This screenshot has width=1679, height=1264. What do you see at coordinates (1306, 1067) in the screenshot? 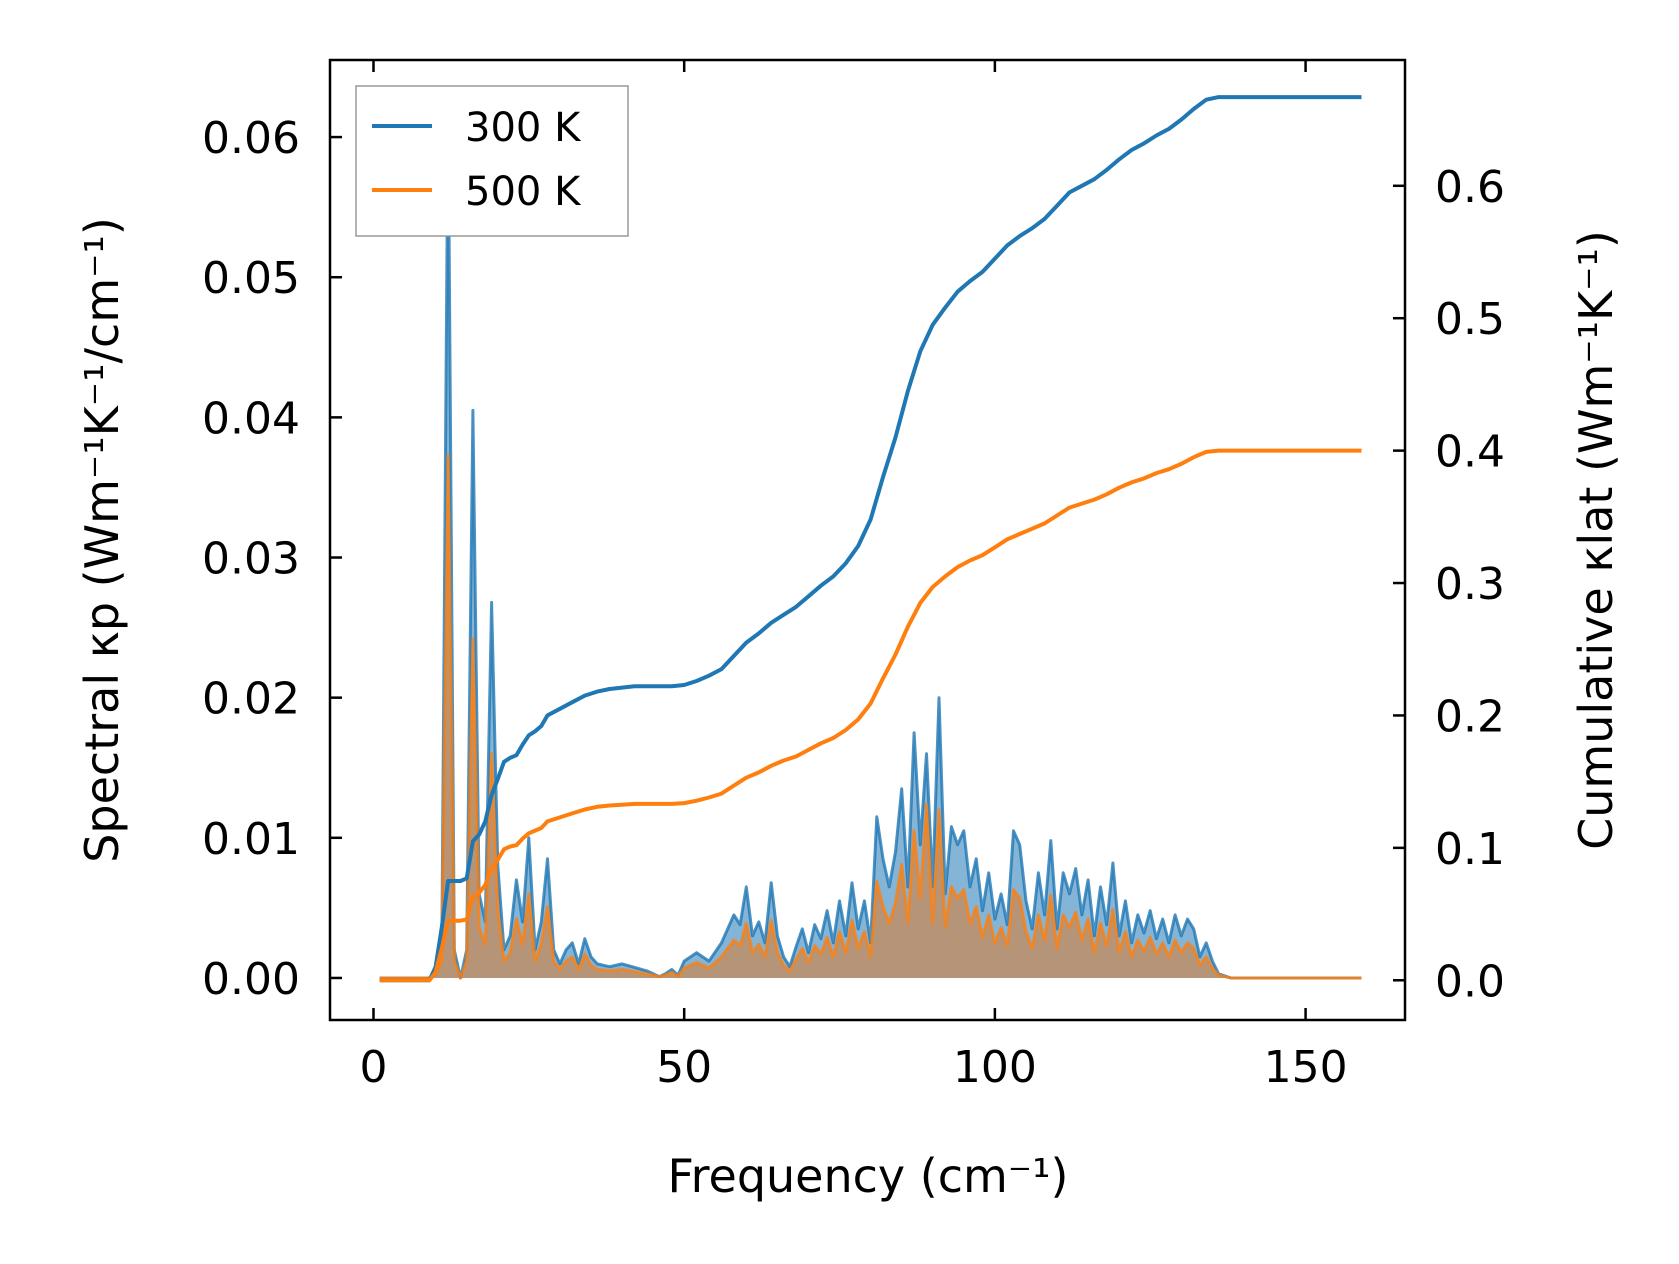
I see `x-tick-label: 150` at bounding box center [1306, 1067].